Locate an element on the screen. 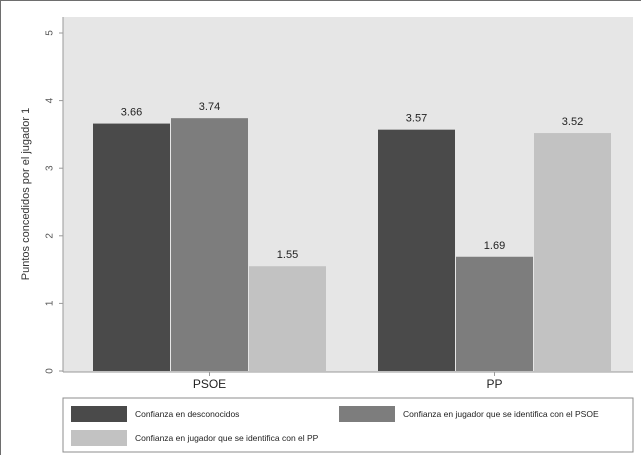 This screenshot has height=456, width=641. data-label-pp-series-1: 3.57 is located at coordinates (416, 119).